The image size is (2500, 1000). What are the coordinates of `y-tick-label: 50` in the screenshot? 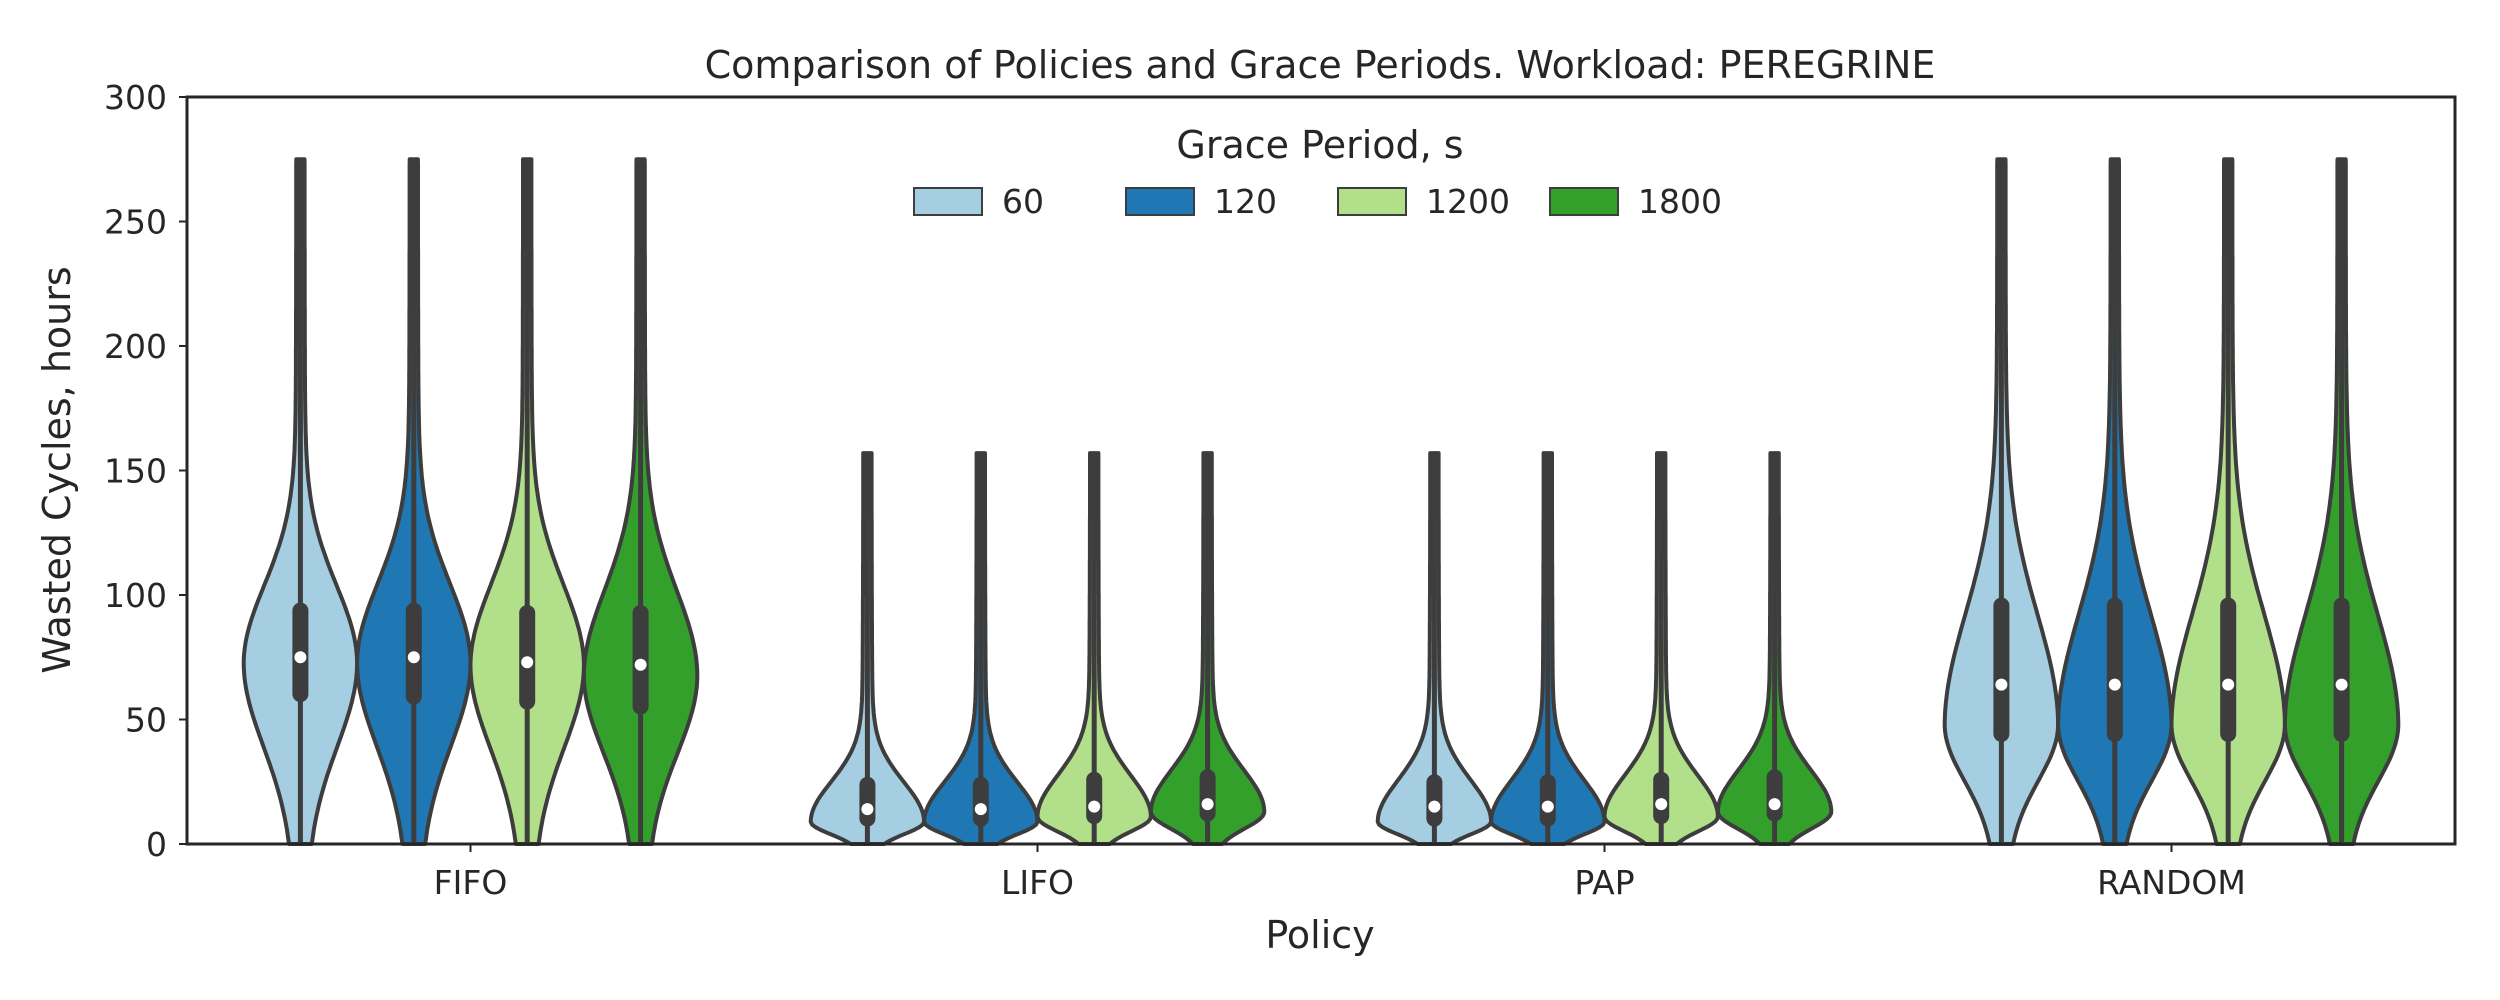 It's located at (146, 720).